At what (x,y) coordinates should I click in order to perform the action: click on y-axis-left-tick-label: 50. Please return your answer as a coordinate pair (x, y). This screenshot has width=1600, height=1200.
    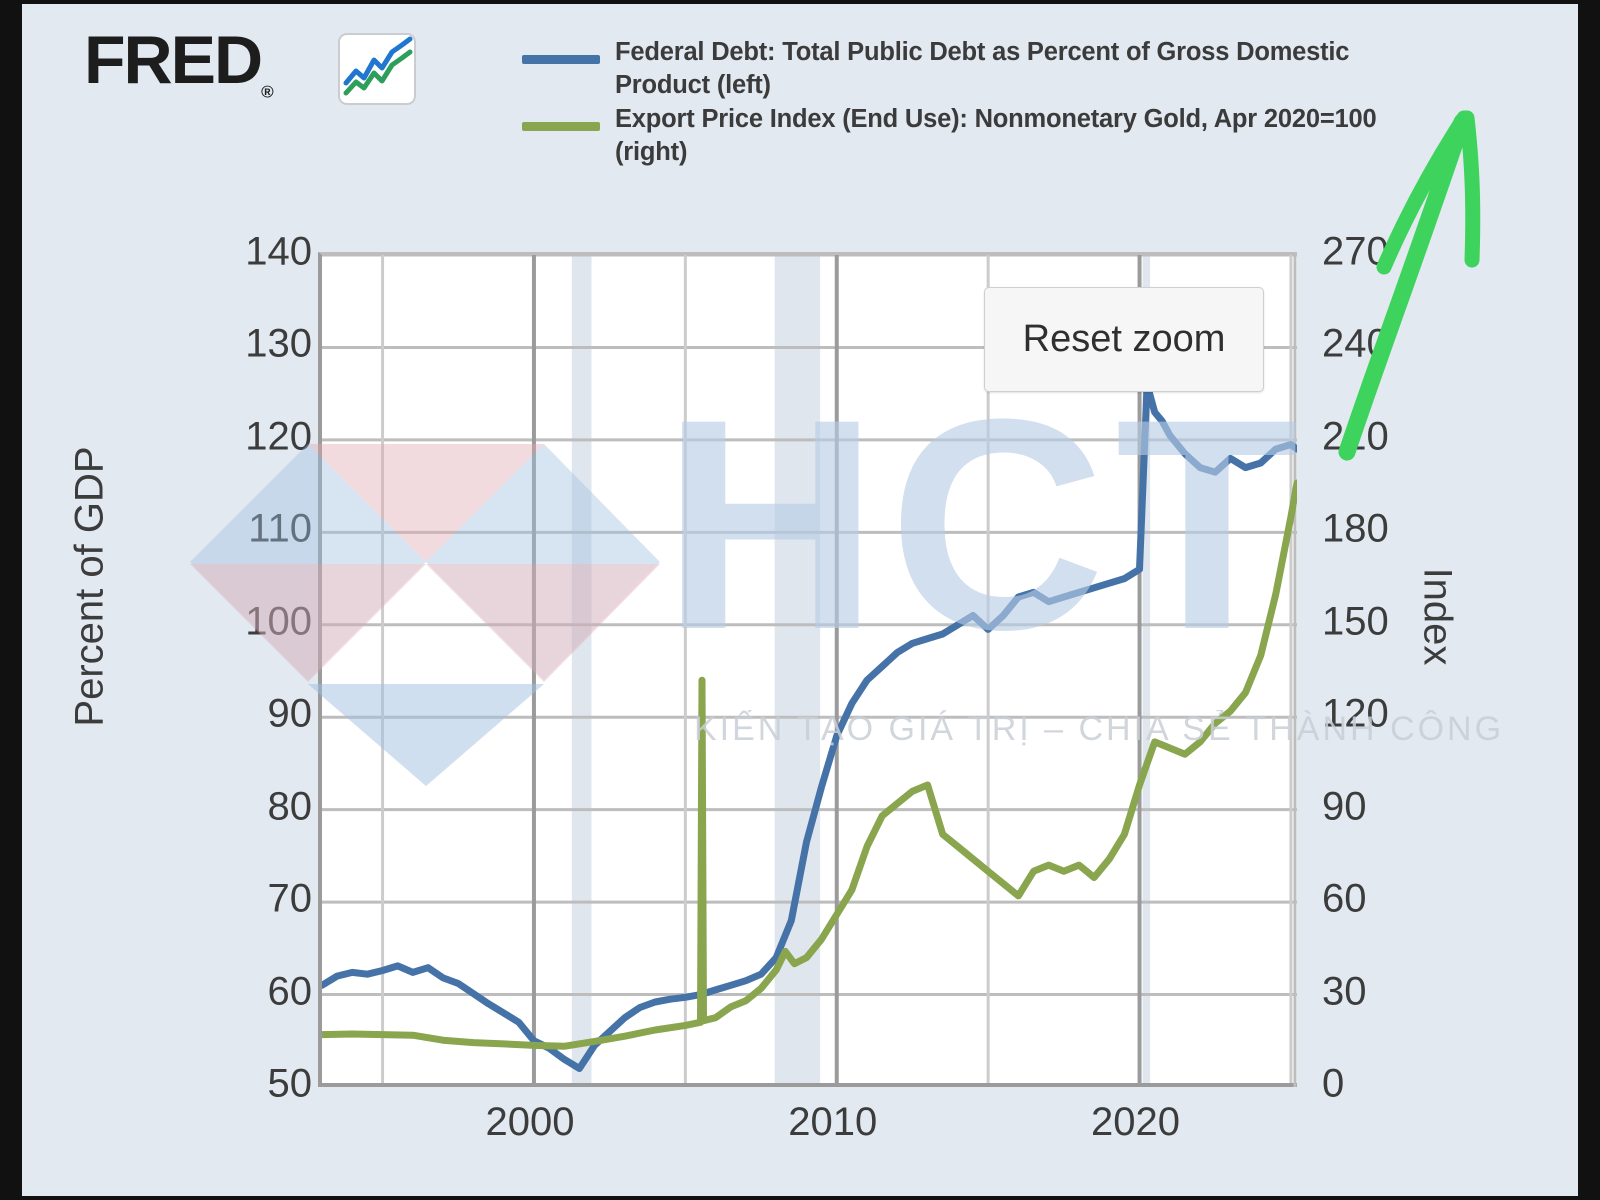
    Looking at the image, I should click on (290, 1083).